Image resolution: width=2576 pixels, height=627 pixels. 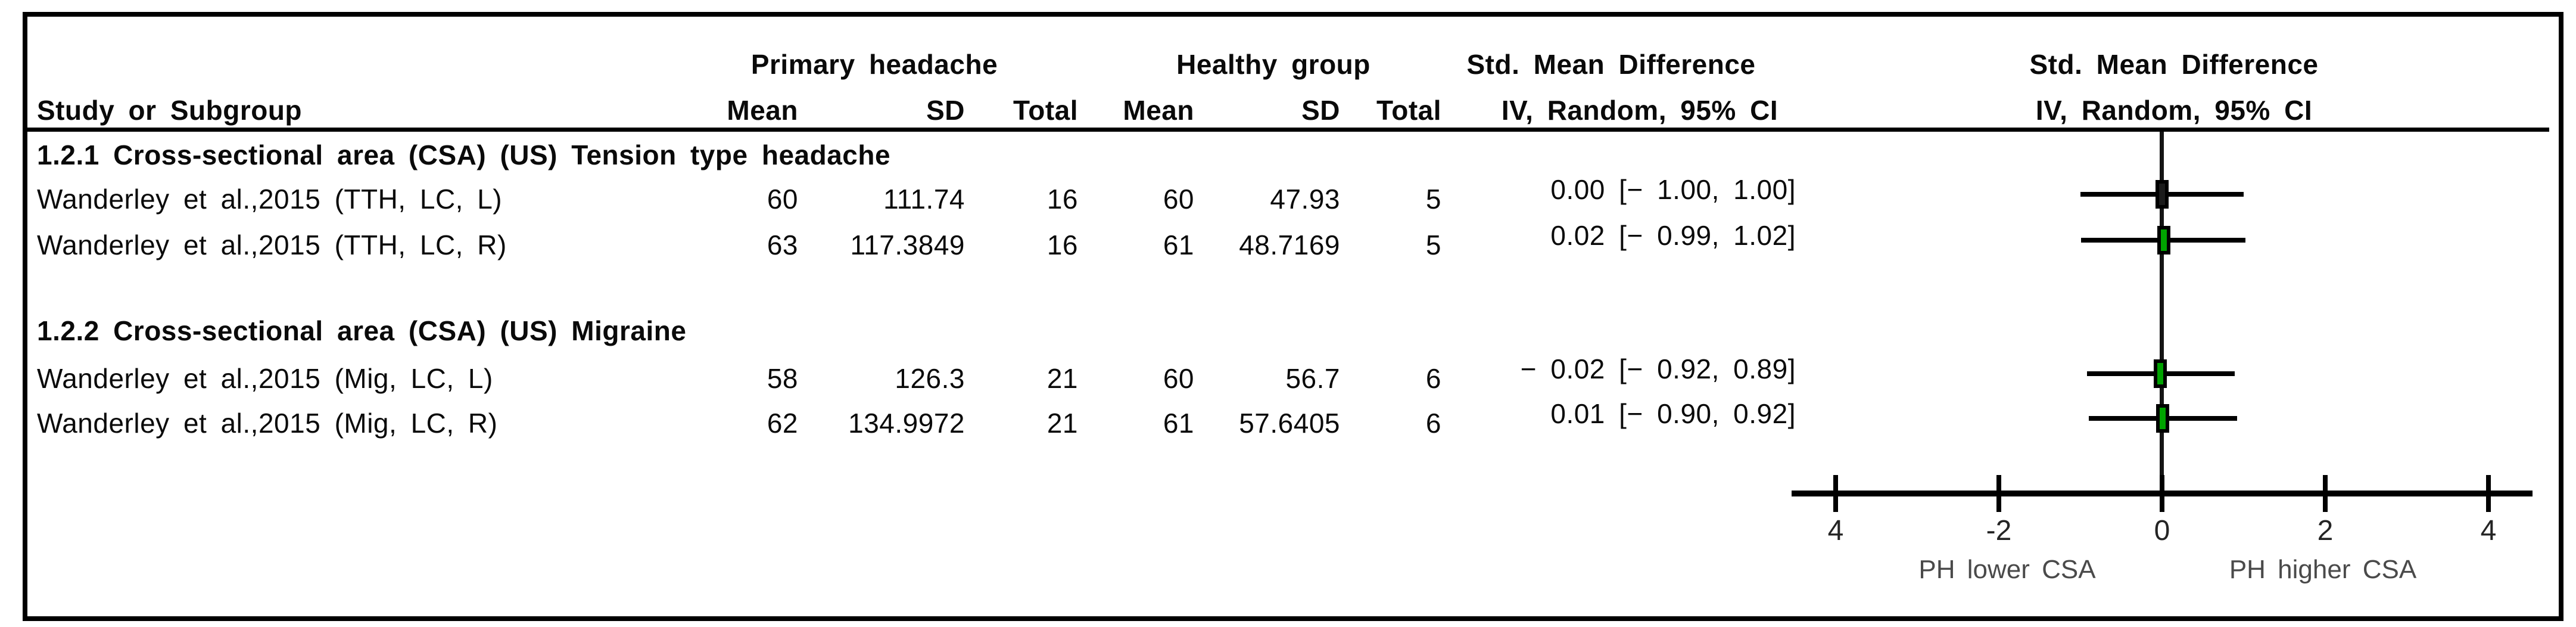 What do you see at coordinates (267, 423) in the screenshot?
I see `study-label: Wanderley et al.,2015 (Mig, LC, R)` at bounding box center [267, 423].